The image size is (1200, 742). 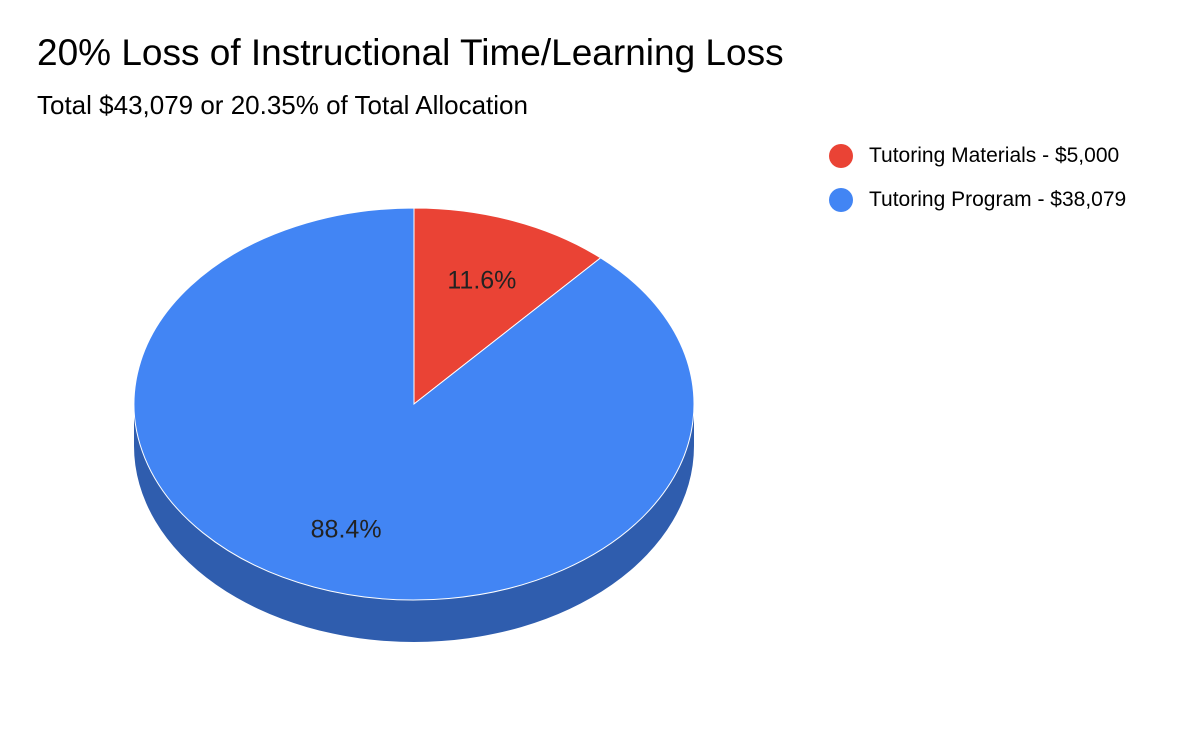 What do you see at coordinates (841, 156) in the screenshot?
I see `legend-swatch-tutoring-materials` at bounding box center [841, 156].